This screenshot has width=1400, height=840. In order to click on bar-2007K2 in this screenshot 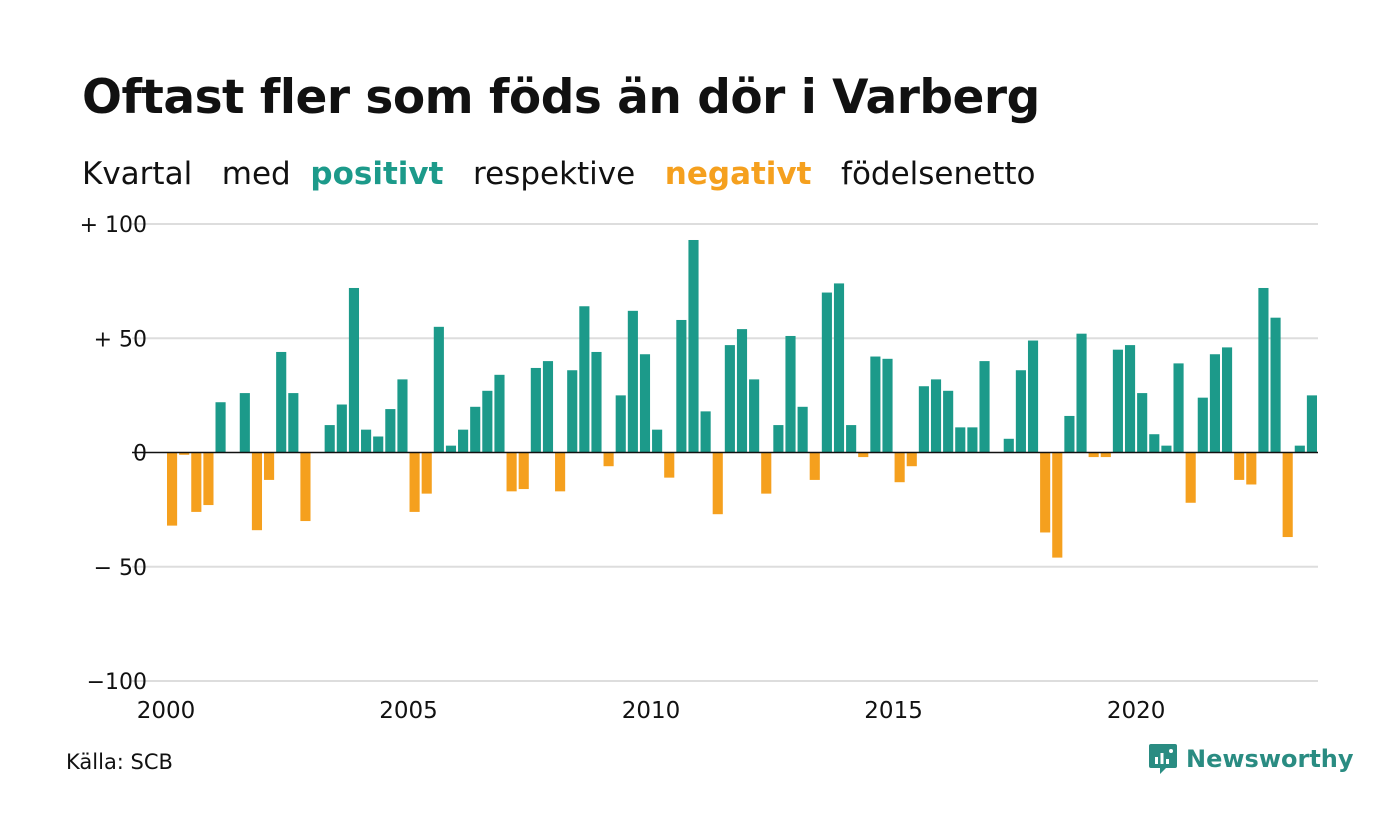, I will do `click(523, 471)`.